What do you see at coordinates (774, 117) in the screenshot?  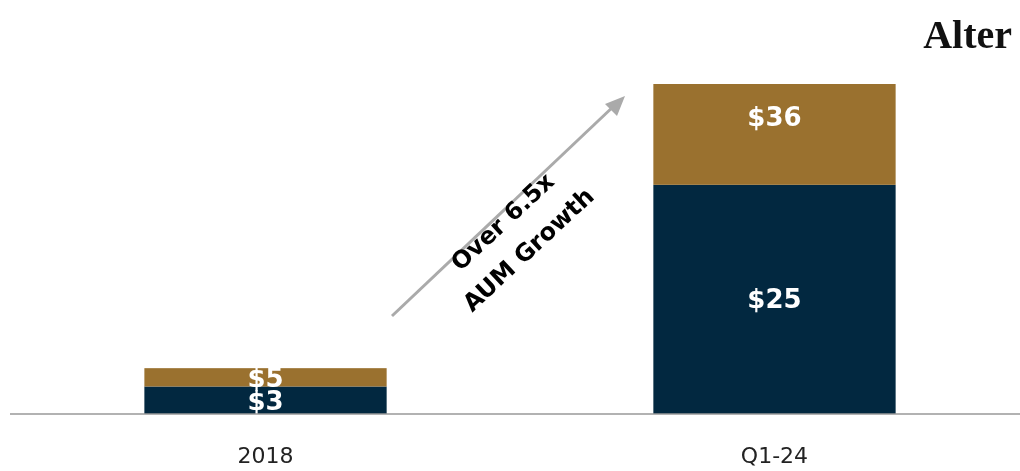 I see `total-label: $36` at bounding box center [774, 117].